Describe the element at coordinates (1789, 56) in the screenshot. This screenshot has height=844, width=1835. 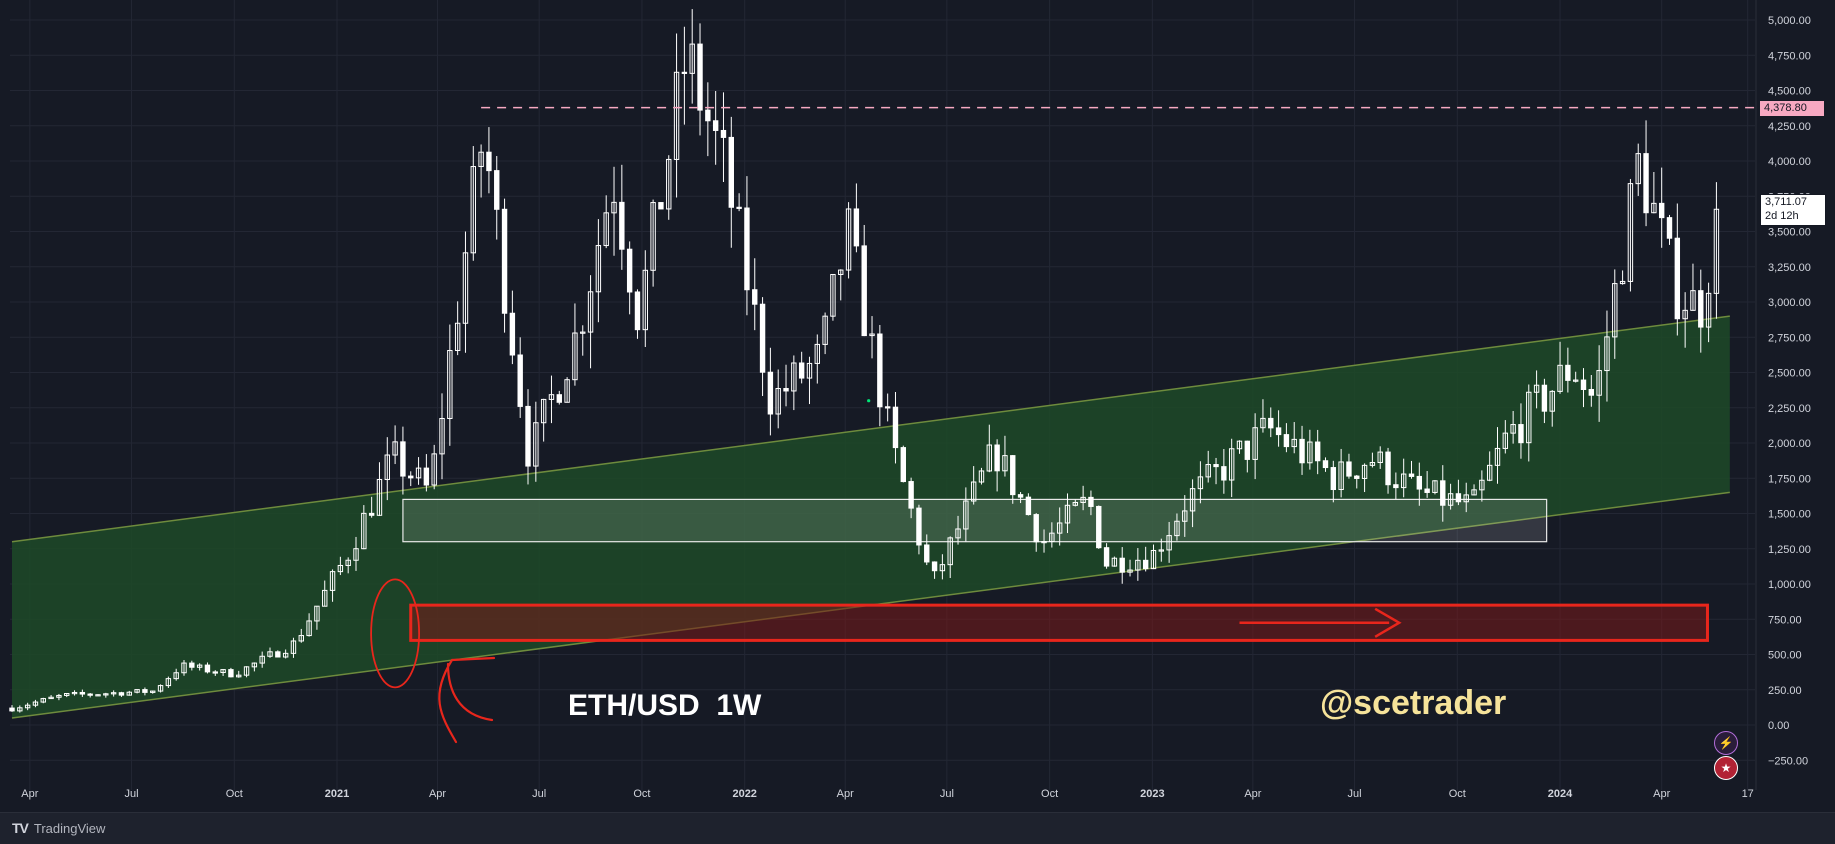
I see `y-tick-label: 4,750.00` at that location.